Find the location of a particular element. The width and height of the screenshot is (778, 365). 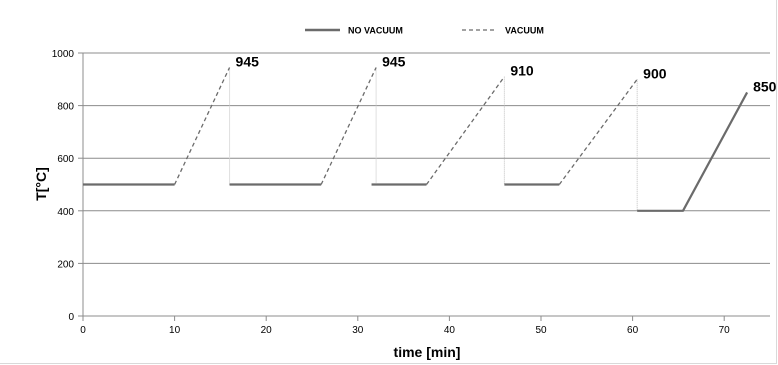

data-labels: 945 945 910 900 850 is located at coordinates (506, 73).